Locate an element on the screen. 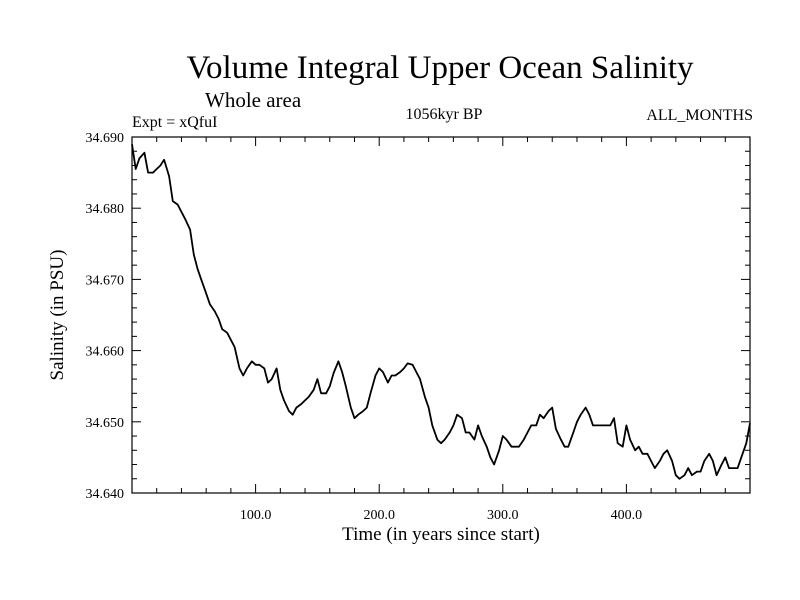 This screenshot has height=600, width=800. y-tick-label: 34.640 is located at coordinates (105, 494).